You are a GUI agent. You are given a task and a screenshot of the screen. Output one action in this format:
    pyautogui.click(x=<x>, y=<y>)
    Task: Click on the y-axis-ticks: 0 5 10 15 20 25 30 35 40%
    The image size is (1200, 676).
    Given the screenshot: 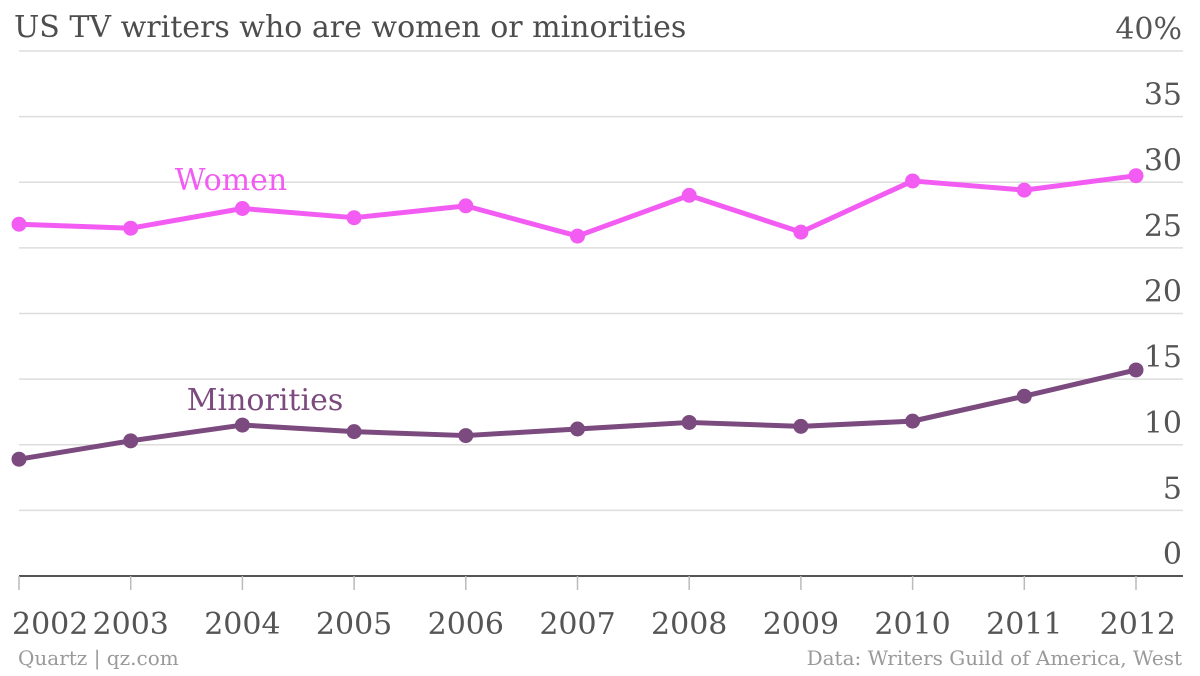 What is the action you would take?
    pyautogui.click(x=1148, y=292)
    